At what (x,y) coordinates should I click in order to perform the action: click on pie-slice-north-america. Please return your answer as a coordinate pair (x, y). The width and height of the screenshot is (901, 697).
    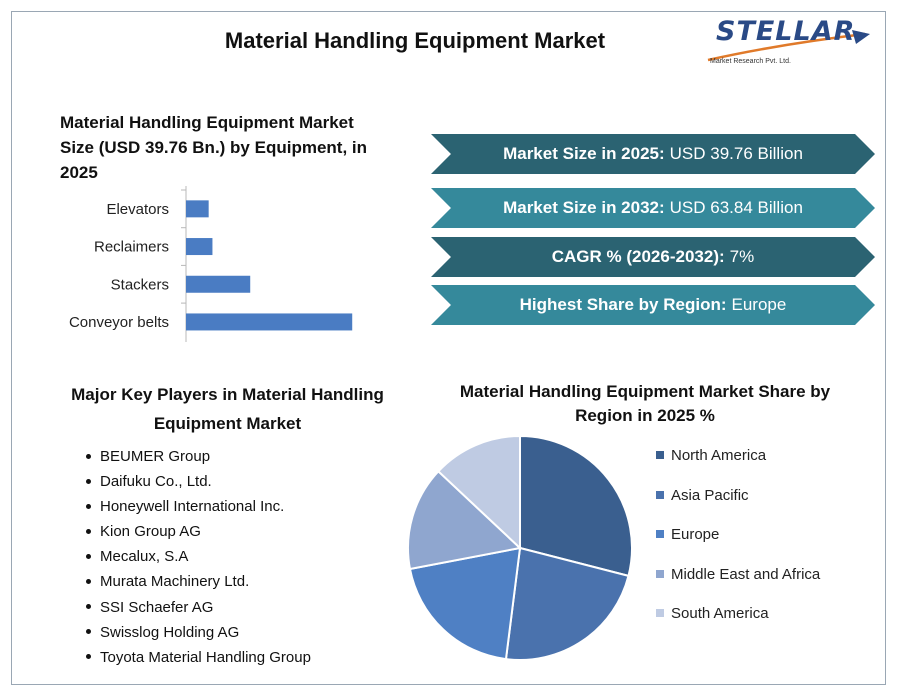
    Looking at the image, I should click on (576, 506).